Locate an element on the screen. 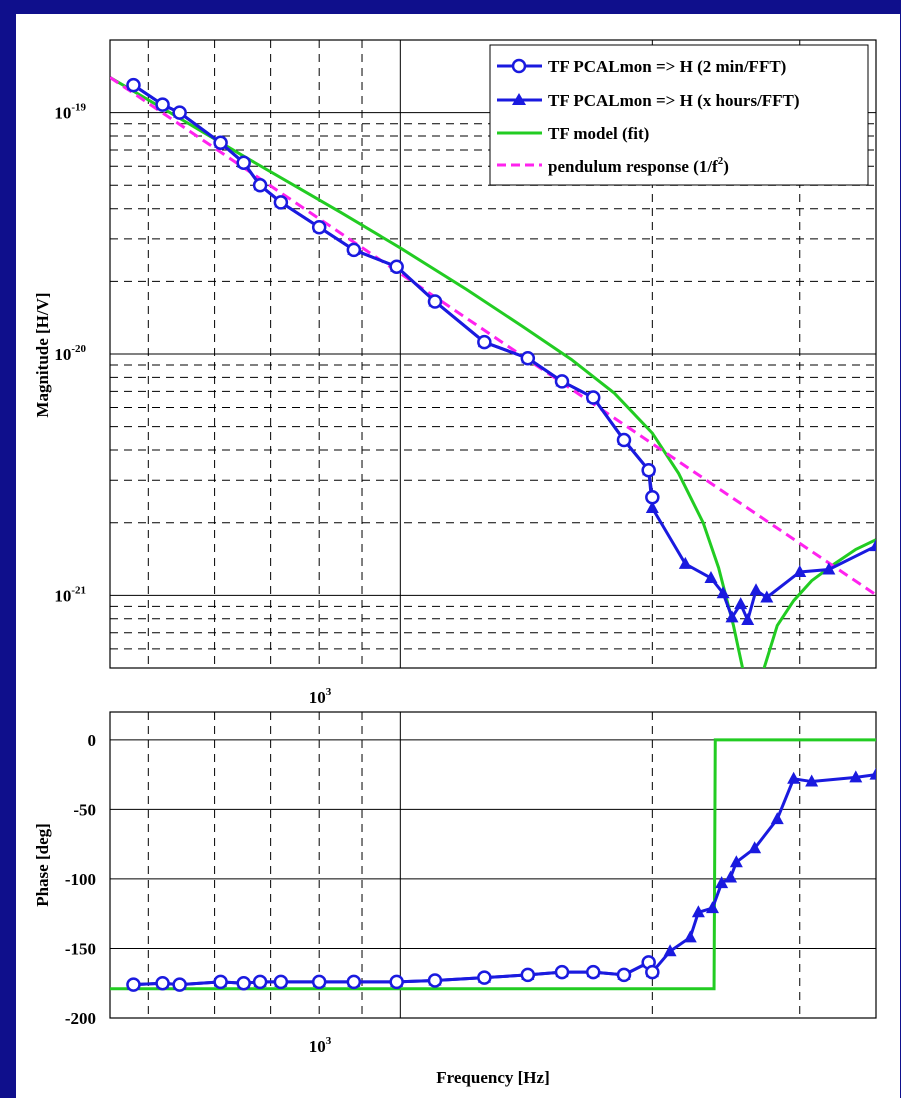  legend-label-xhours: TF PCALmon => H (x hours/FFT) is located at coordinates (674, 100).